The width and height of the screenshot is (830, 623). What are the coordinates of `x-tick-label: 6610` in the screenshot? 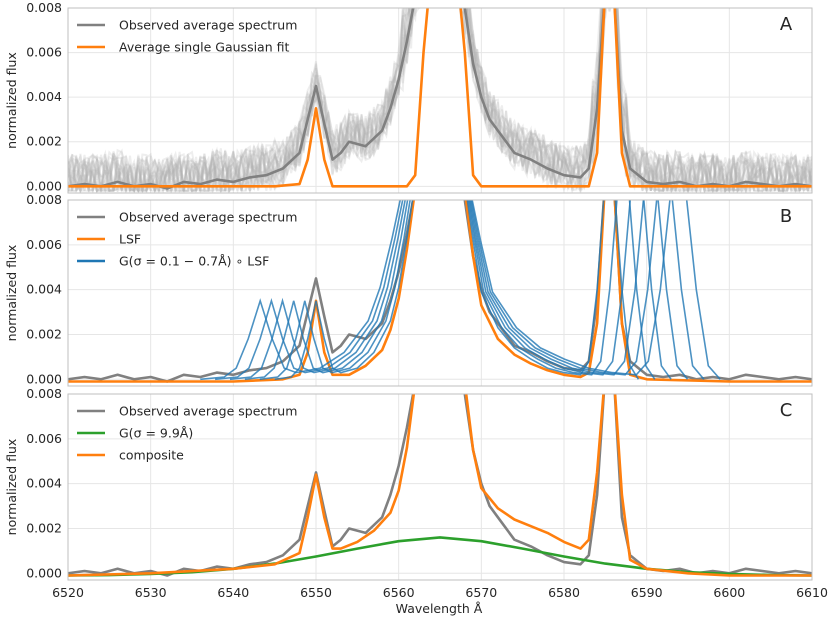 It's located at (812, 592).